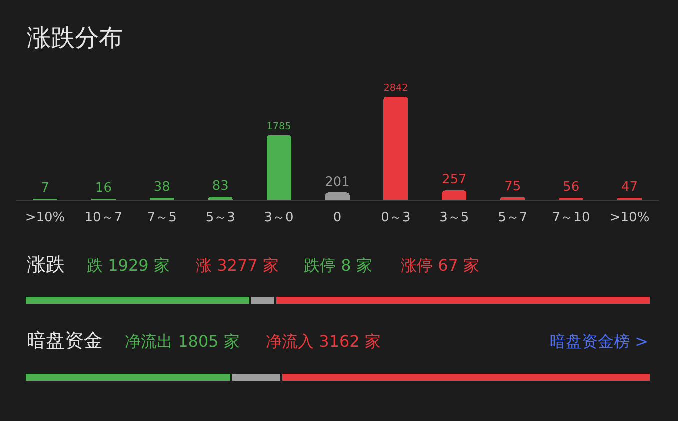 The image size is (678, 421). I want to click on data-label: 7, so click(45, 188).